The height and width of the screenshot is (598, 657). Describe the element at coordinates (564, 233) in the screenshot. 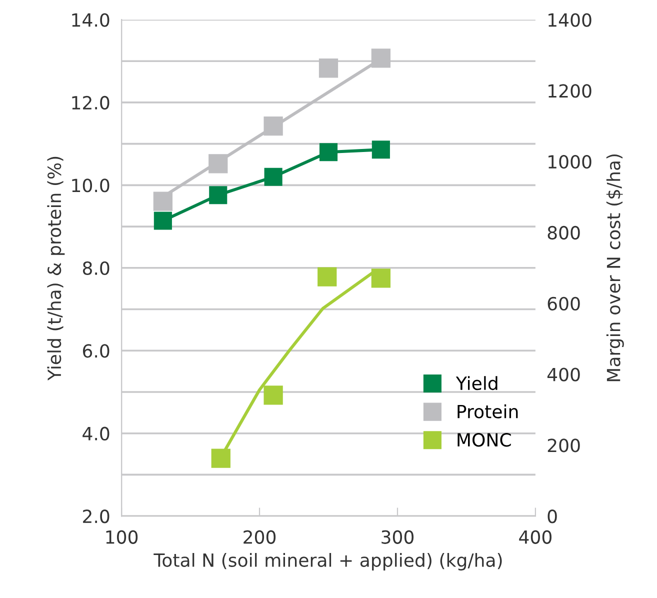

I see `y2-tick-label: 800` at that location.